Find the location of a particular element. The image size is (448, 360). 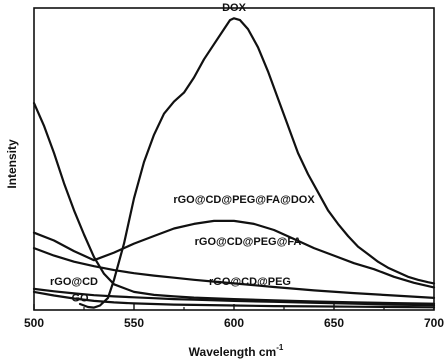

x-tick-label: 700 is located at coordinates (434, 323).